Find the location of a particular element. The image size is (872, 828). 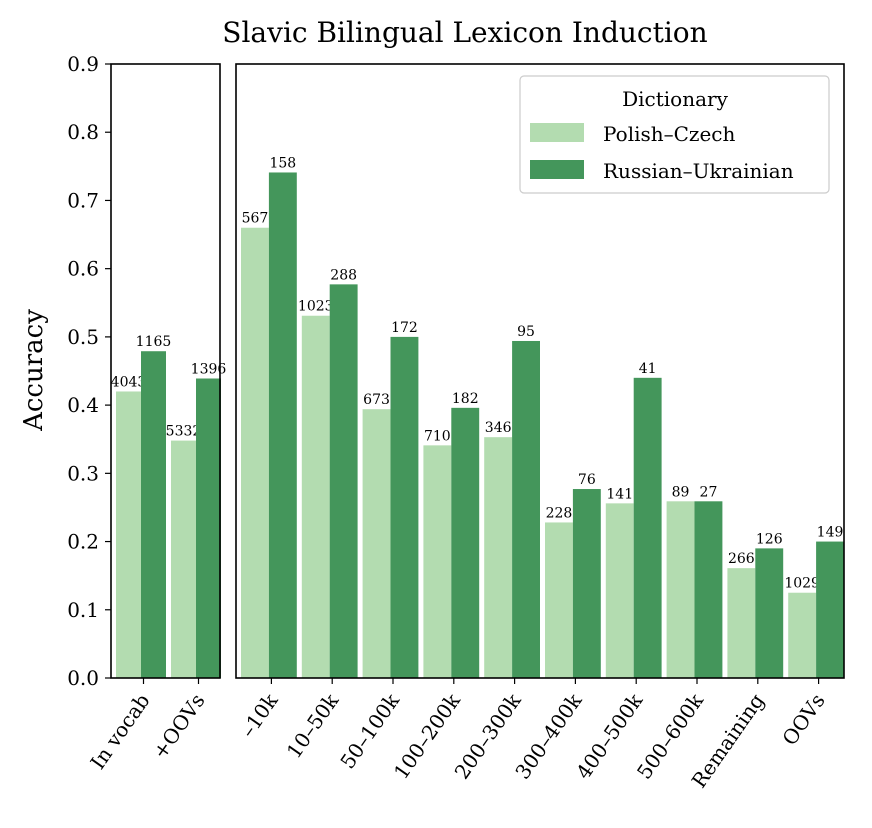

chart-title: Slavic Bilingual Lexicon Induction is located at coordinates (464, 32).